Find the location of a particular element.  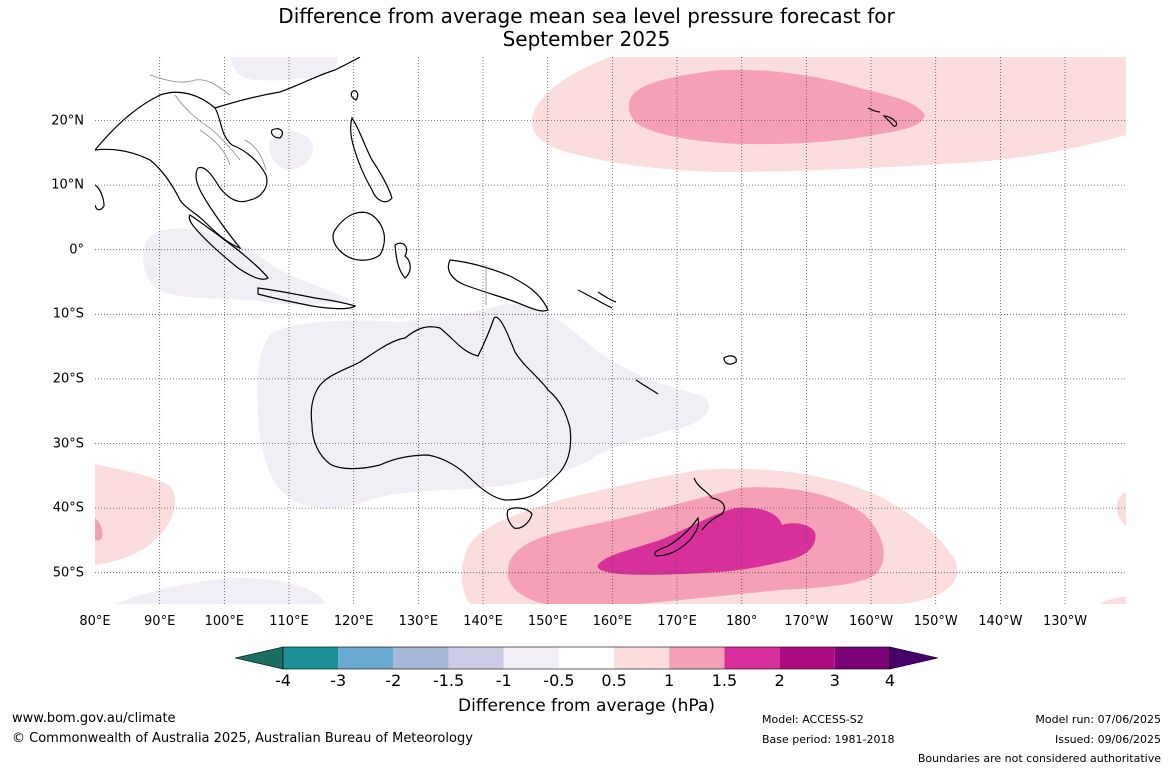

neg-anomaly-region-philippine is located at coordinates (291, 150).